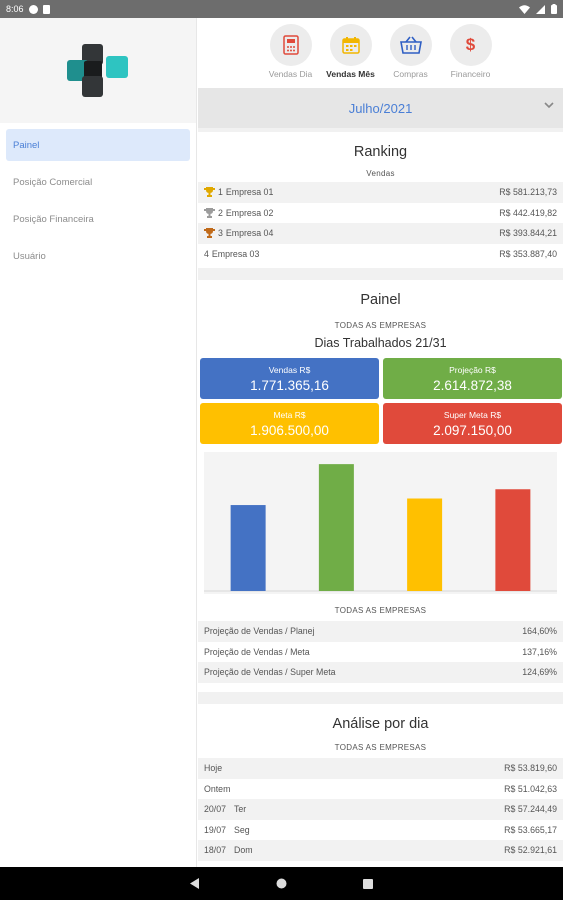 The width and height of the screenshot is (563, 900). I want to click on tab-vendas-mes: Vendas Mês, so click(350, 56).